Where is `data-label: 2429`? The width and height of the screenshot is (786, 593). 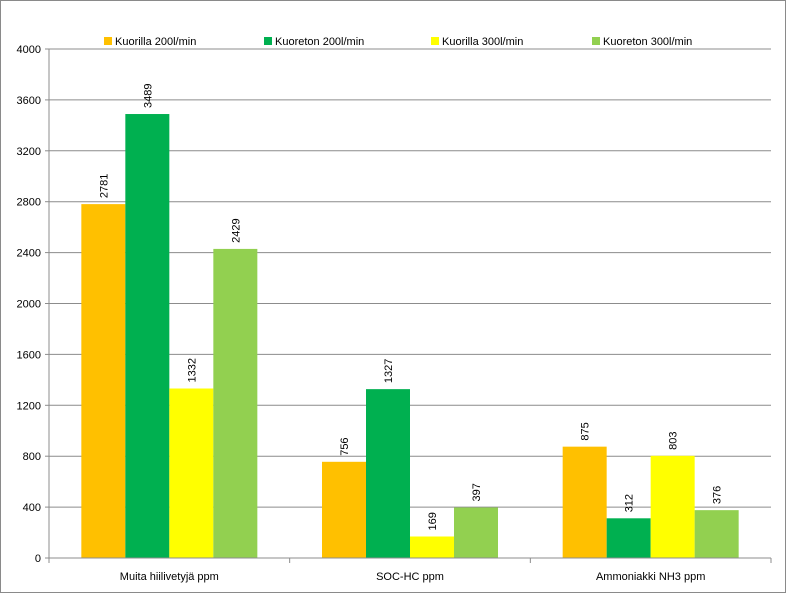
data-label: 2429 is located at coordinates (236, 230).